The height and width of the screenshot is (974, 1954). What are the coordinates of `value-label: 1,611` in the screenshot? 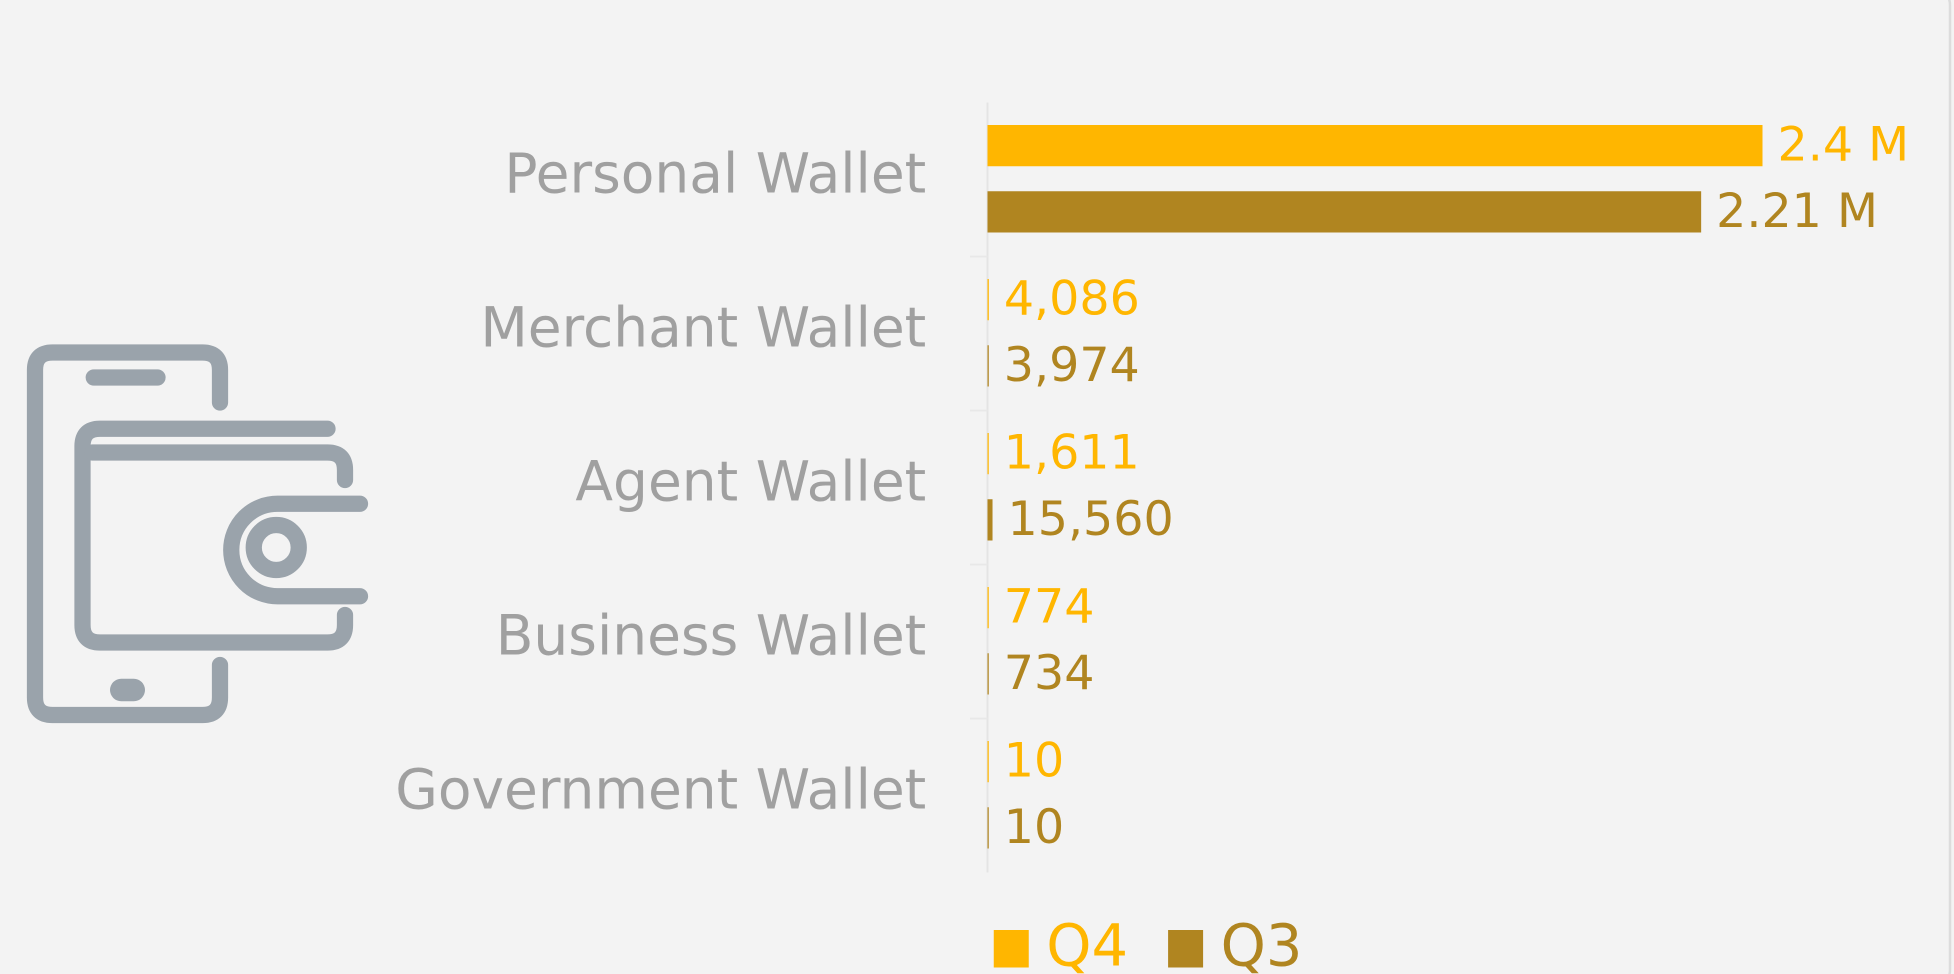 It's located at (1072, 453).